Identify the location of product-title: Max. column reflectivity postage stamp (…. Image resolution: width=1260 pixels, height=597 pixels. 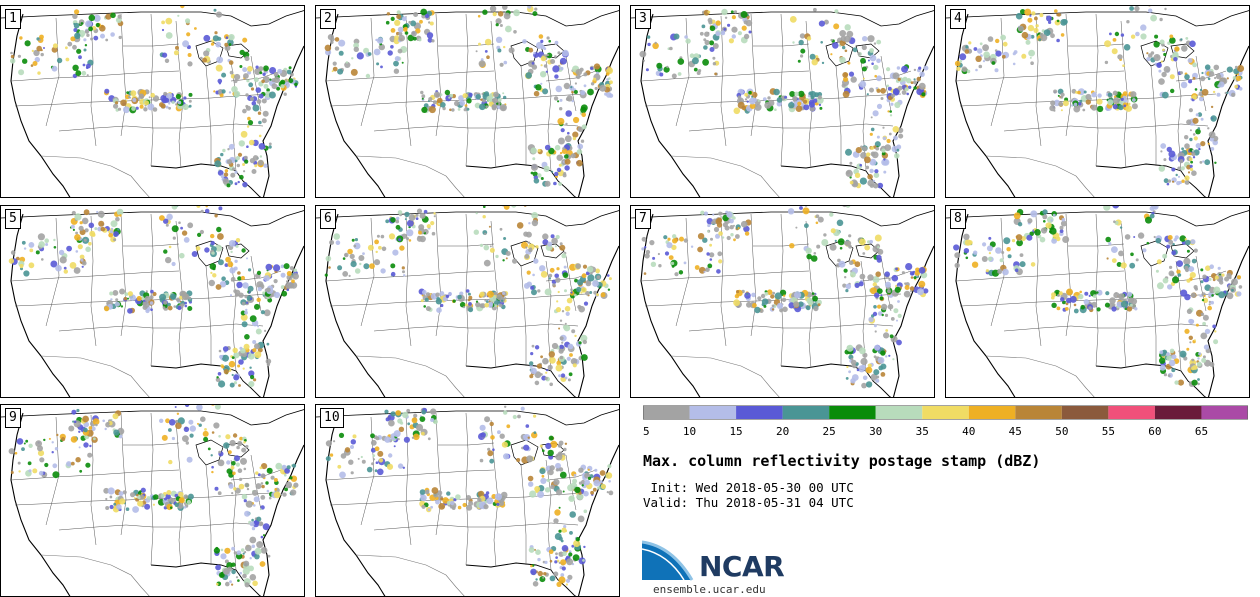
(842, 461).